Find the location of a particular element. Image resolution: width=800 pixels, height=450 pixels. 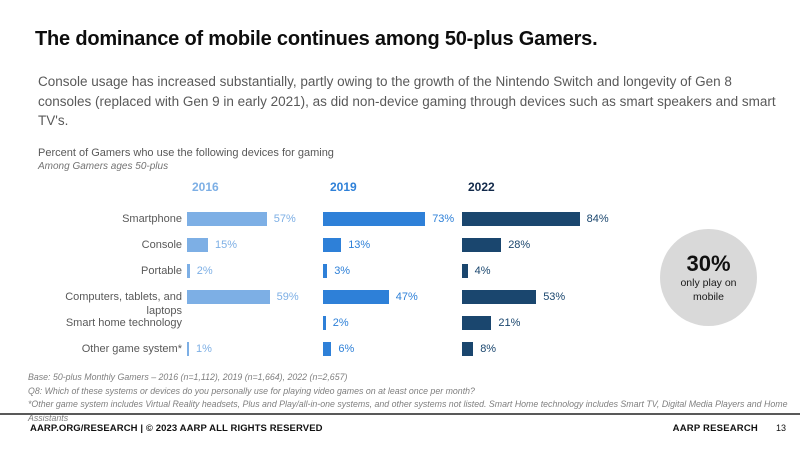

footer-site: AARP.ORG/RESEARCH is located at coordinates (84, 428).